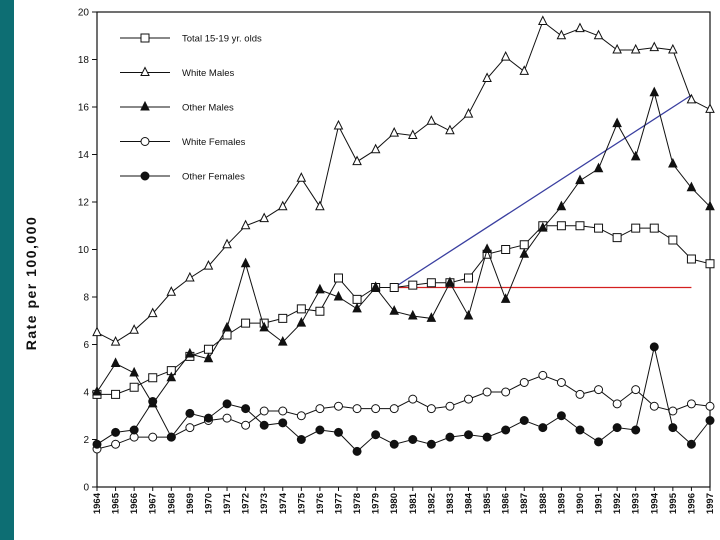 The height and width of the screenshot is (540, 720). Describe the element at coordinates (506, 503) in the screenshot. I see `x-tick-label: 1986` at that location.